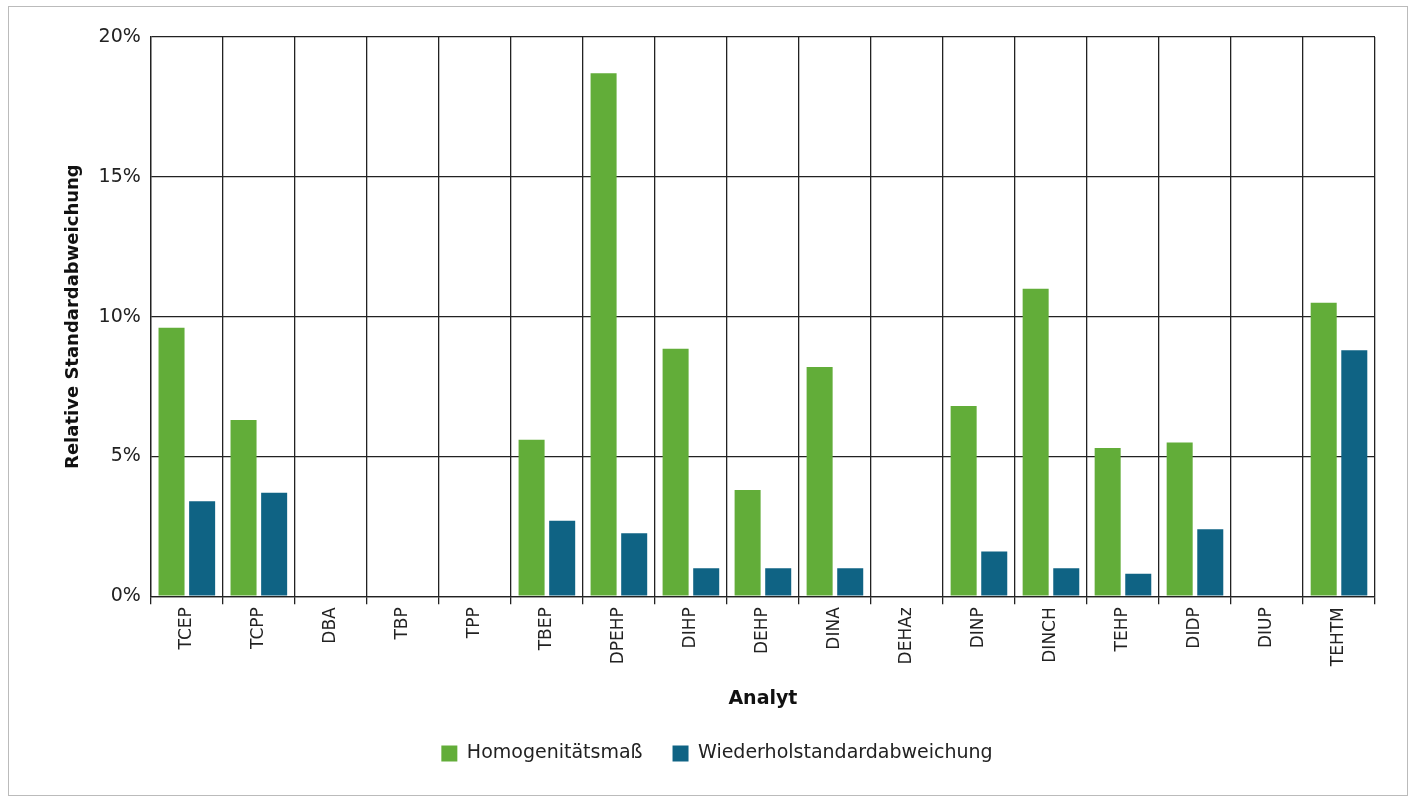  I want to click on y-tick-label: 0%, so click(125, 594).